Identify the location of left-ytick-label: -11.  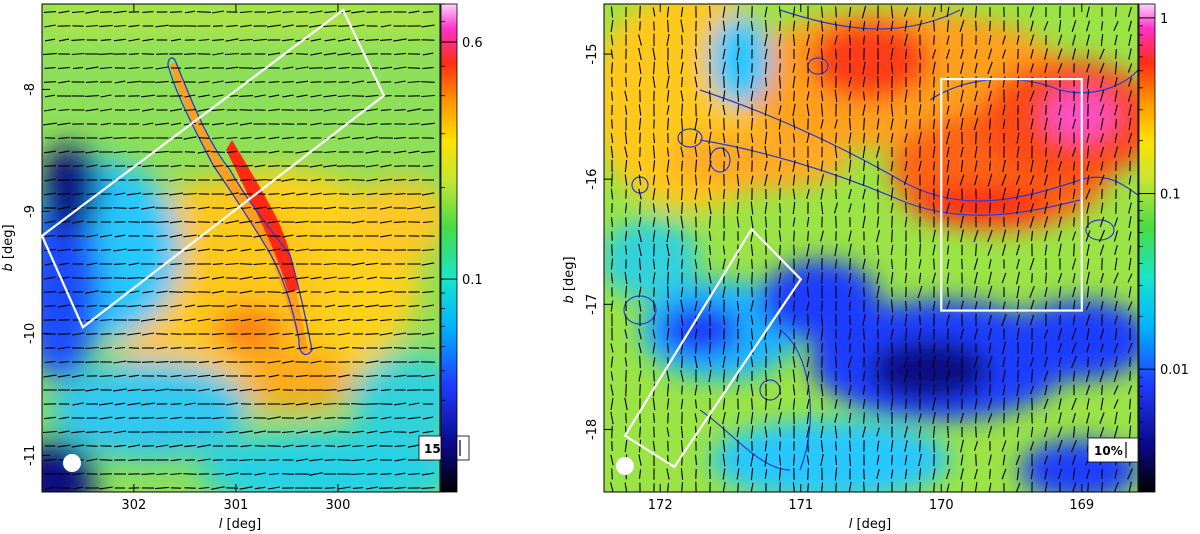
(30, 455).